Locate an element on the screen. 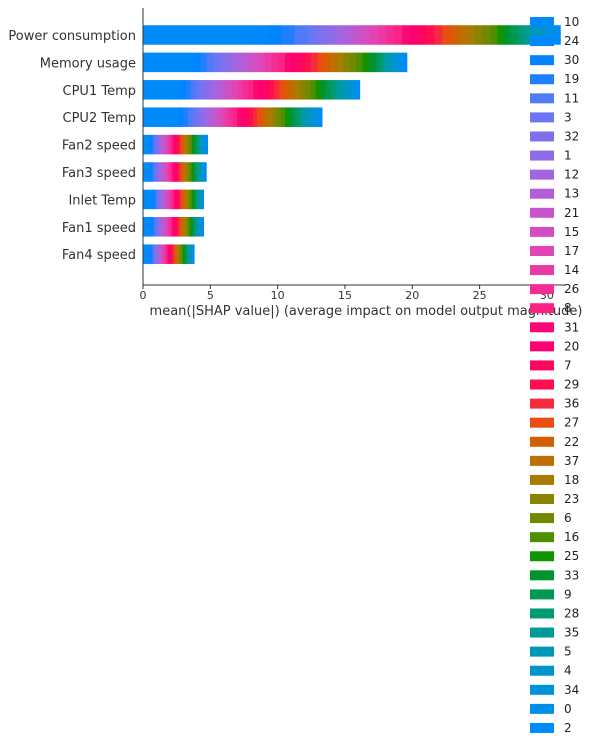  legend-label: 21 is located at coordinates (571, 213).